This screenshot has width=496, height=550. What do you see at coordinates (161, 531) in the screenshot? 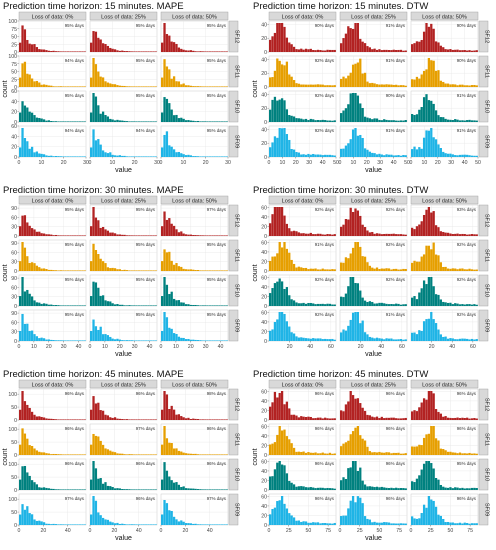
I see `x-tick-label: 0` at bounding box center [161, 531].